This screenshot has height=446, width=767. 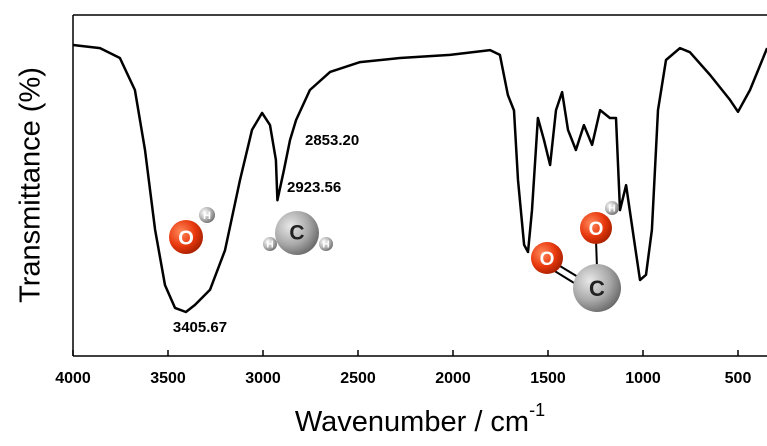 I want to click on x-axis-label-text: Wavenumber / cm, so click(x=412, y=422).